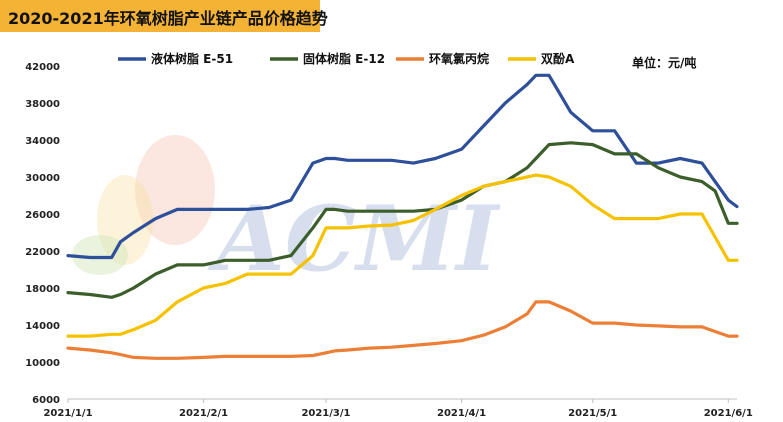  What do you see at coordinates (168, 18) in the screenshot?
I see `chart-title: 2020-2021年环氧树脂产业链产品价格趋势` at bounding box center [168, 18].